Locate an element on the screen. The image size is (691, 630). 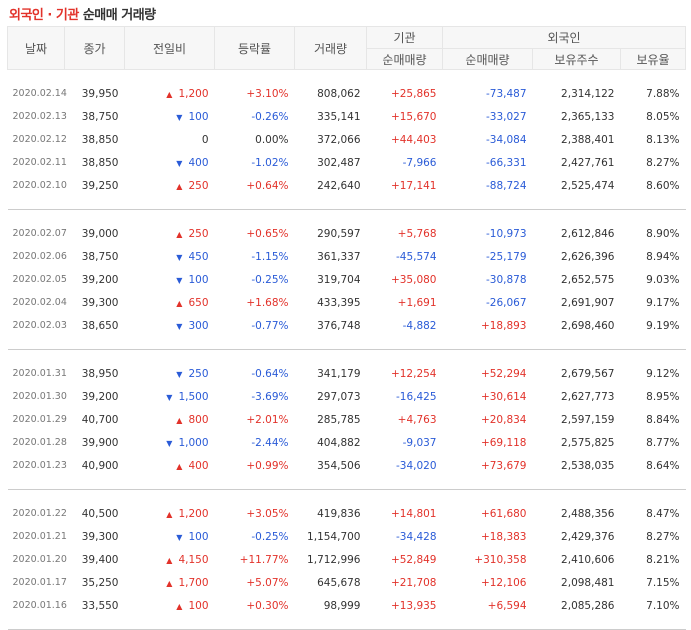
header-inst-net: 순매매량 is located at coordinates (405, 59).